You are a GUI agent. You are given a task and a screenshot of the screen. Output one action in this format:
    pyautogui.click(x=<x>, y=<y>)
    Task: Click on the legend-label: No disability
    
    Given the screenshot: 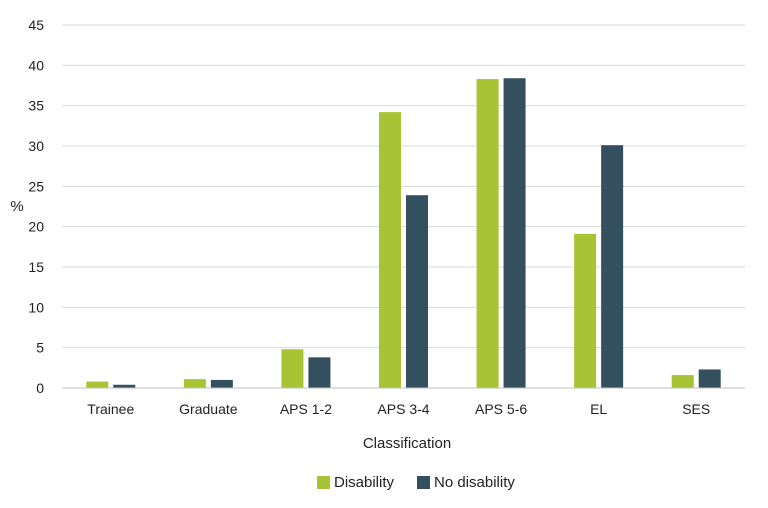 What is the action you would take?
    pyautogui.click(x=474, y=482)
    